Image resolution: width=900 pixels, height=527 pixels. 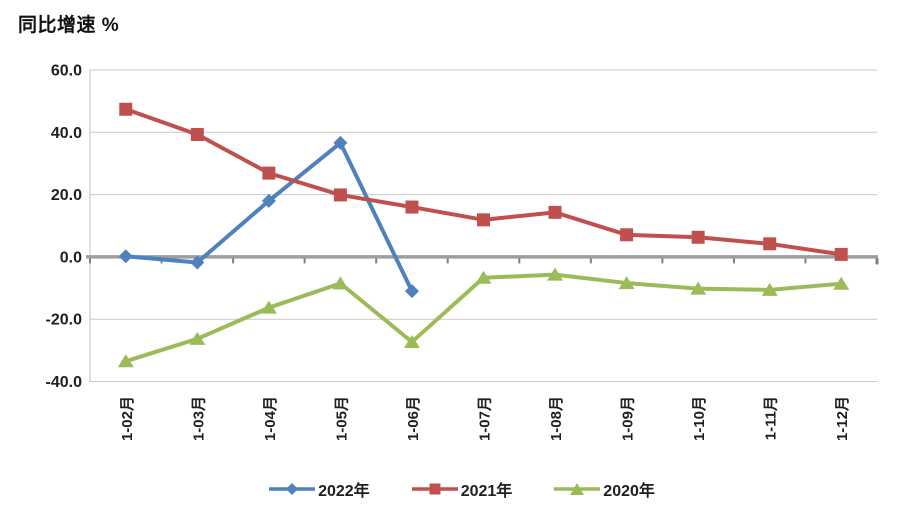 I want to click on x-tick-label: 1-03月, so click(x=198, y=418).